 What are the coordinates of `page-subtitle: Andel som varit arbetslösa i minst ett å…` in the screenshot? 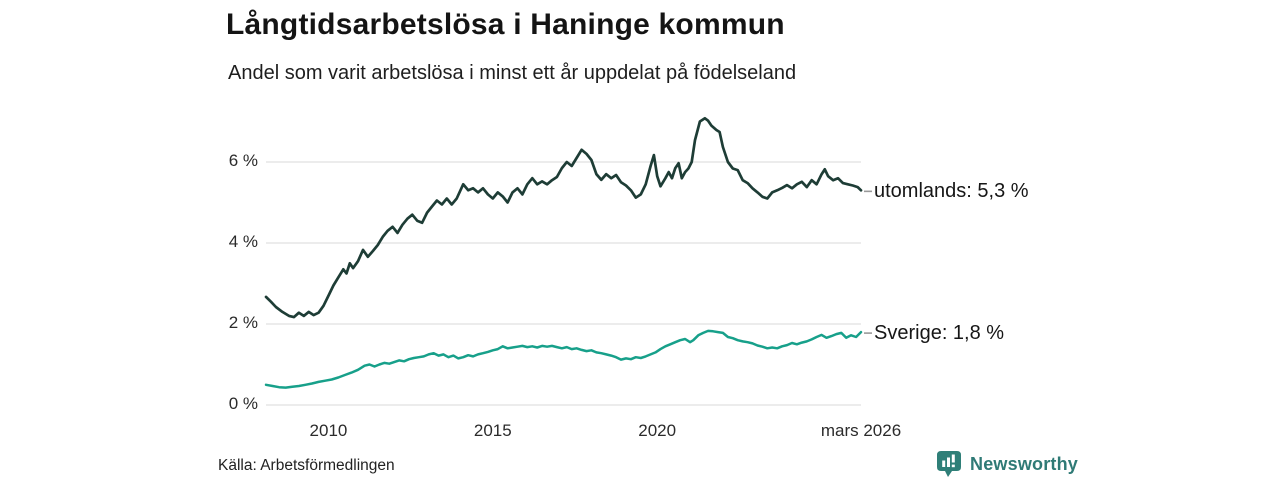 It's located at (512, 73).